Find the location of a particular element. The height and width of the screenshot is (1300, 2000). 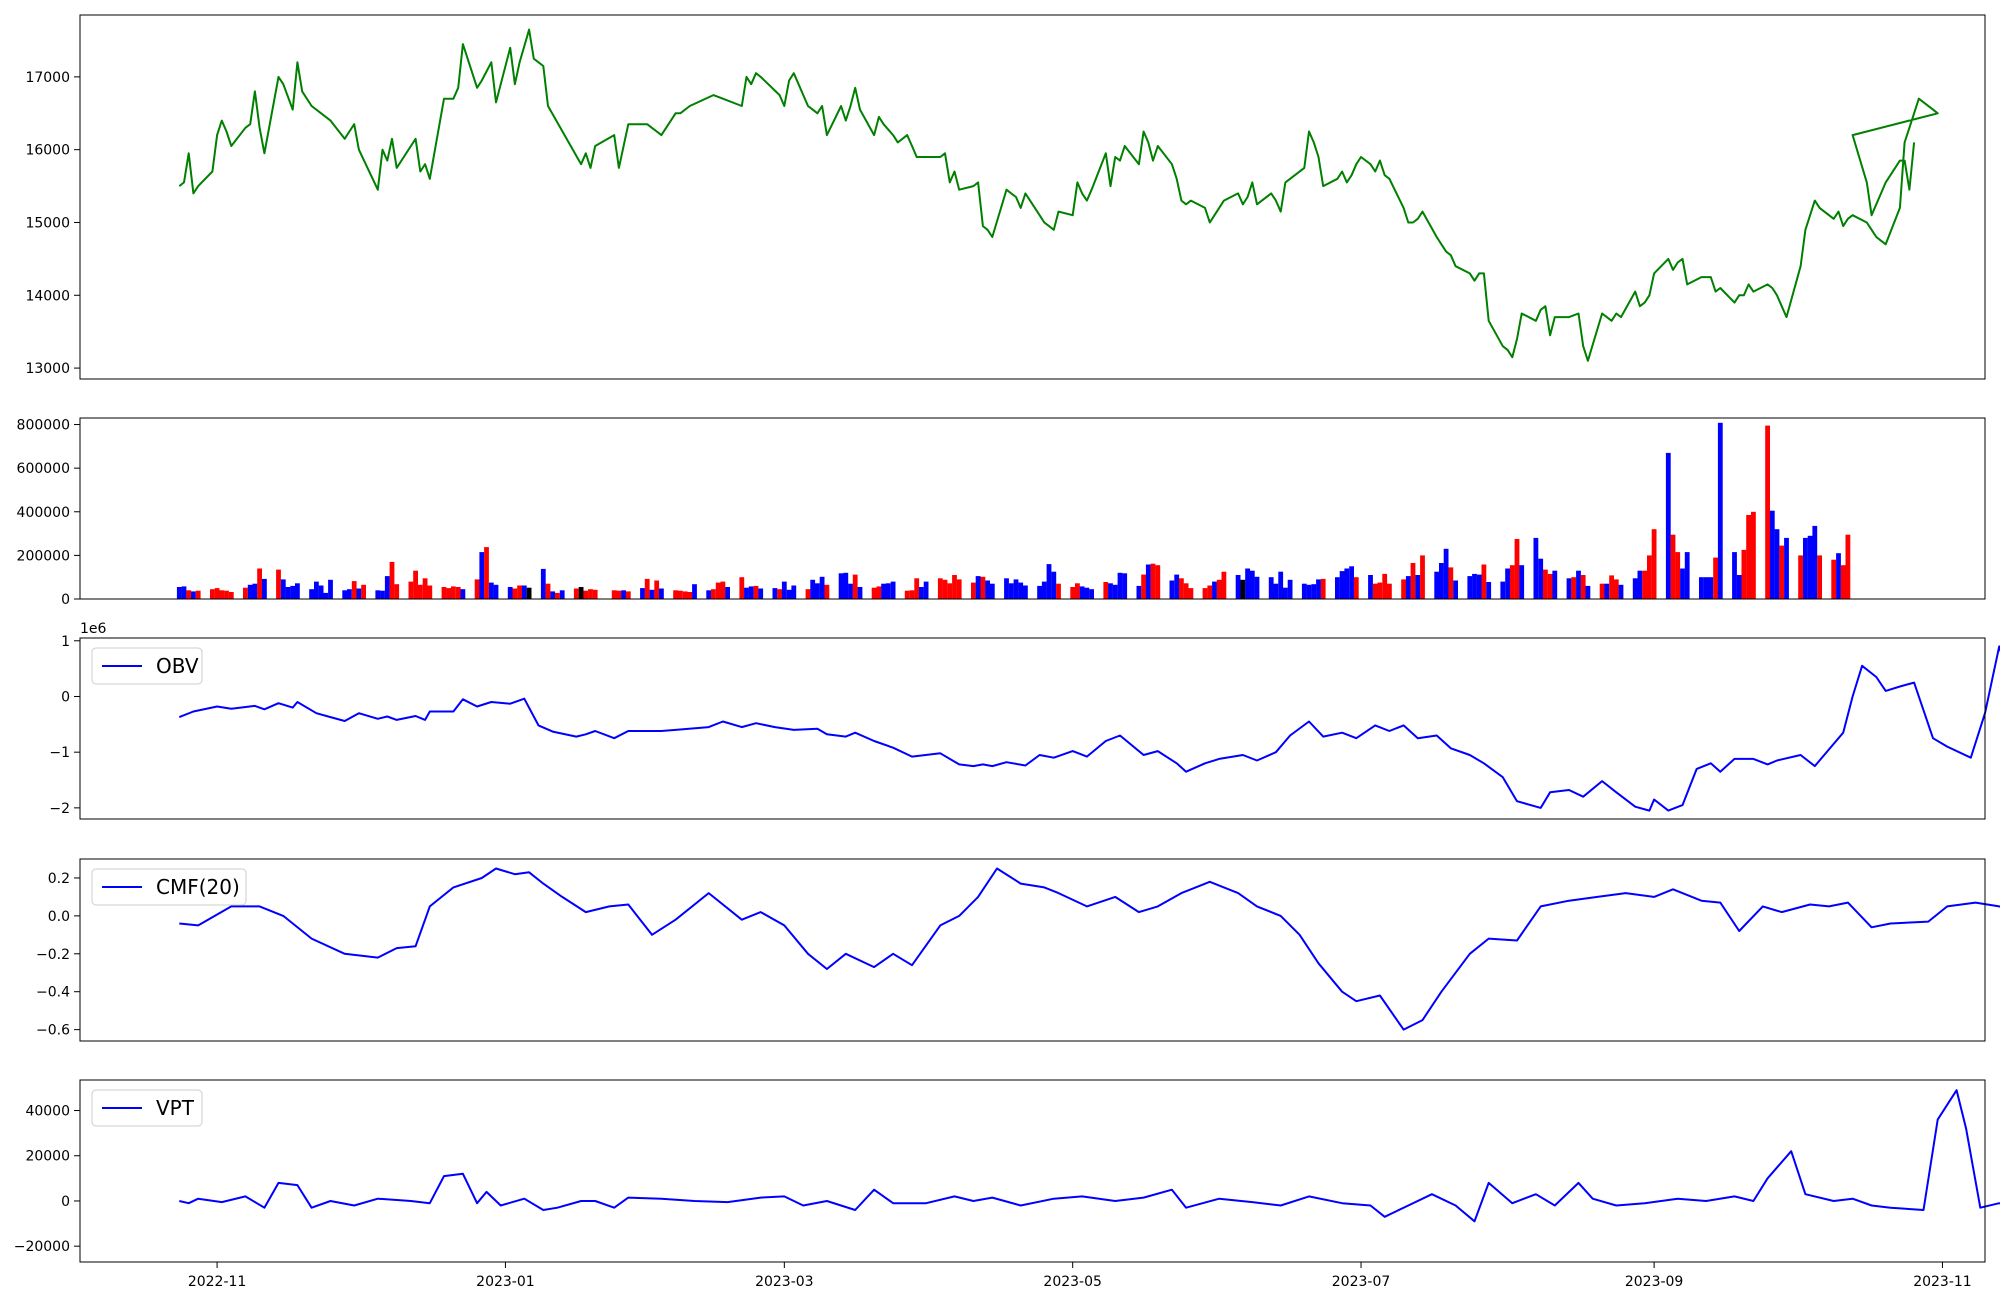

vpt-plot is located at coordinates (1089, 1156).